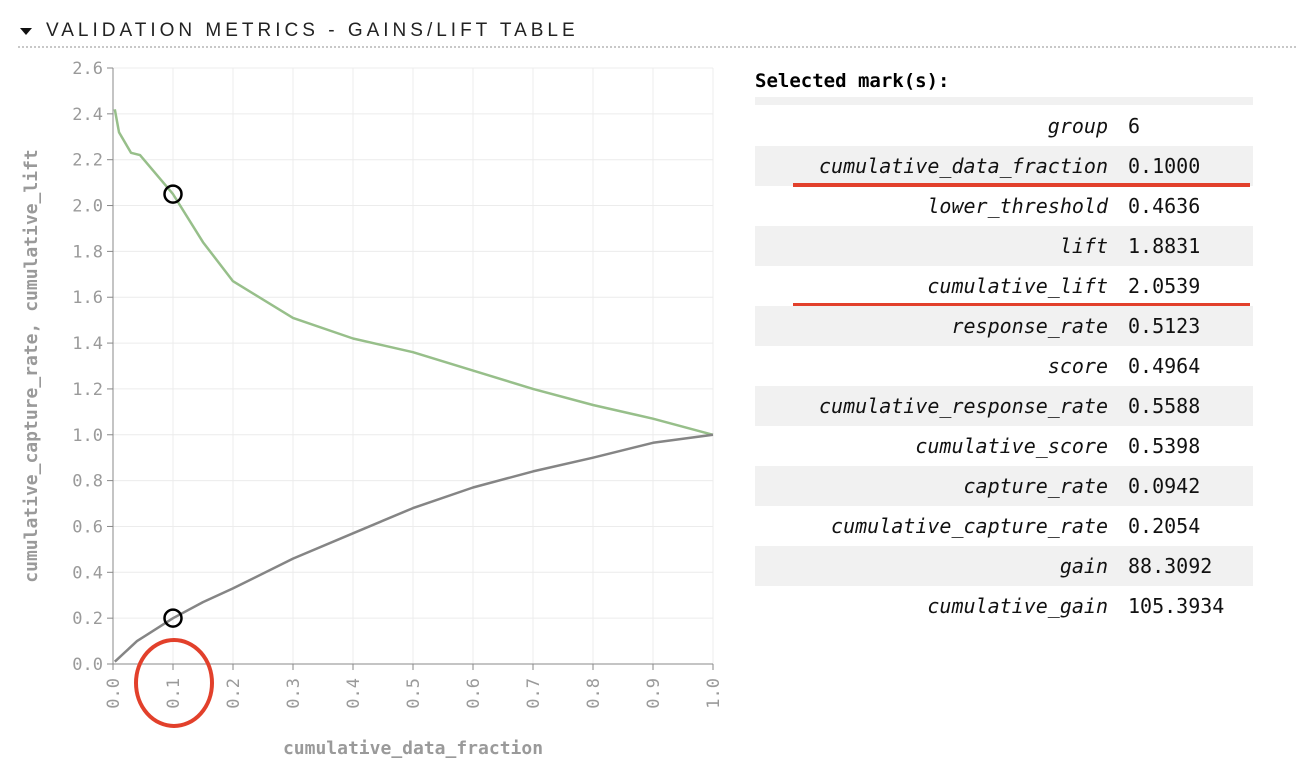  I want to click on mark-row-gain: gain 88.3092, so click(1004, 566).